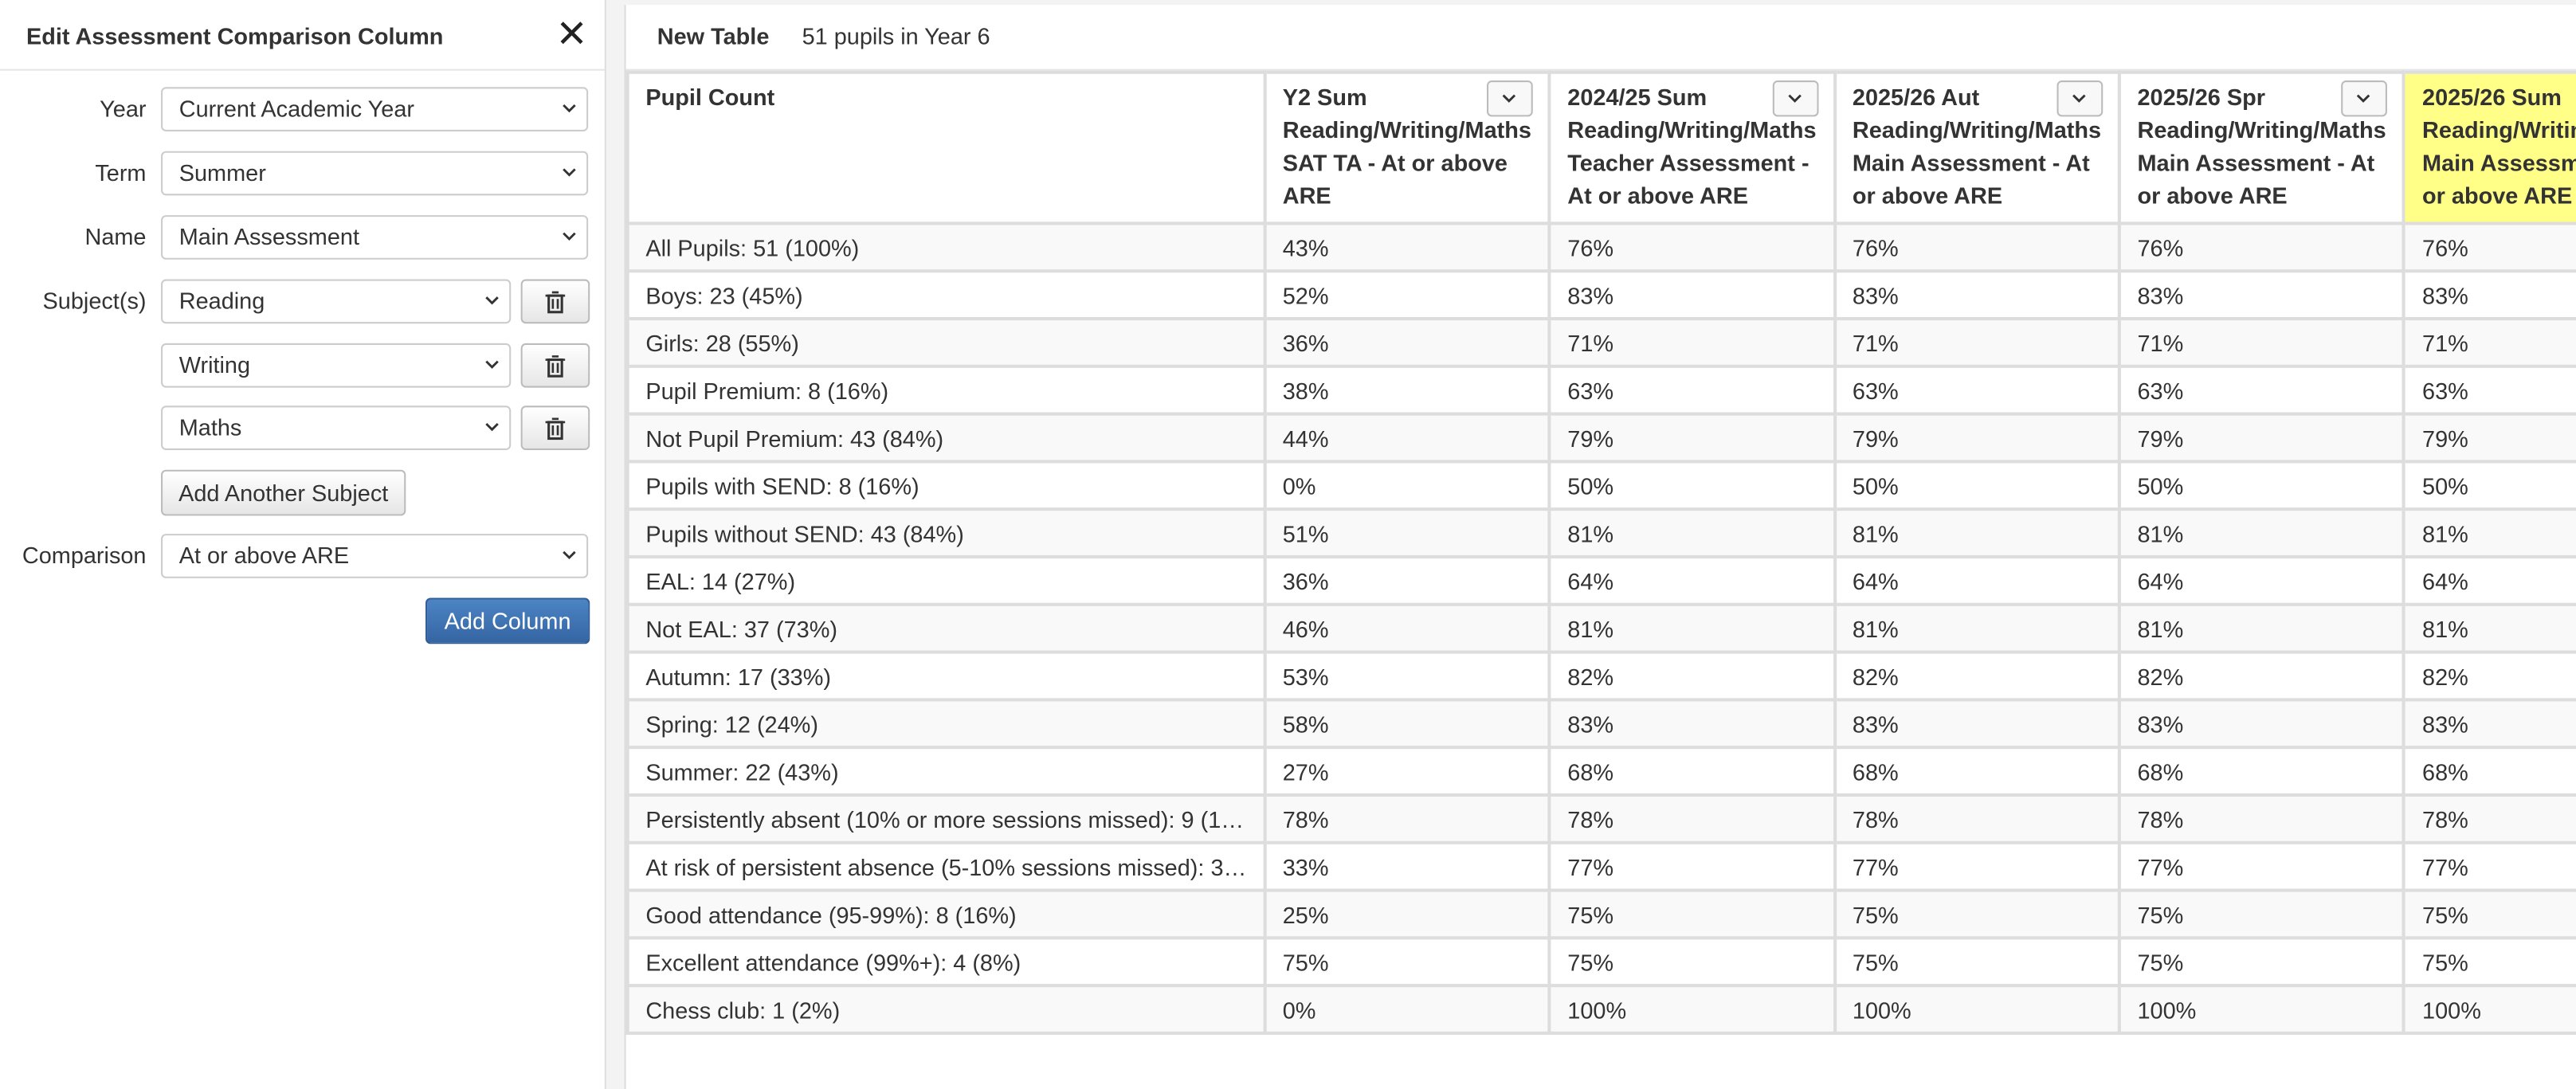  Describe the element at coordinates (946, 147) in the screenshot. I see `column-header: Pupil Count` at that location.